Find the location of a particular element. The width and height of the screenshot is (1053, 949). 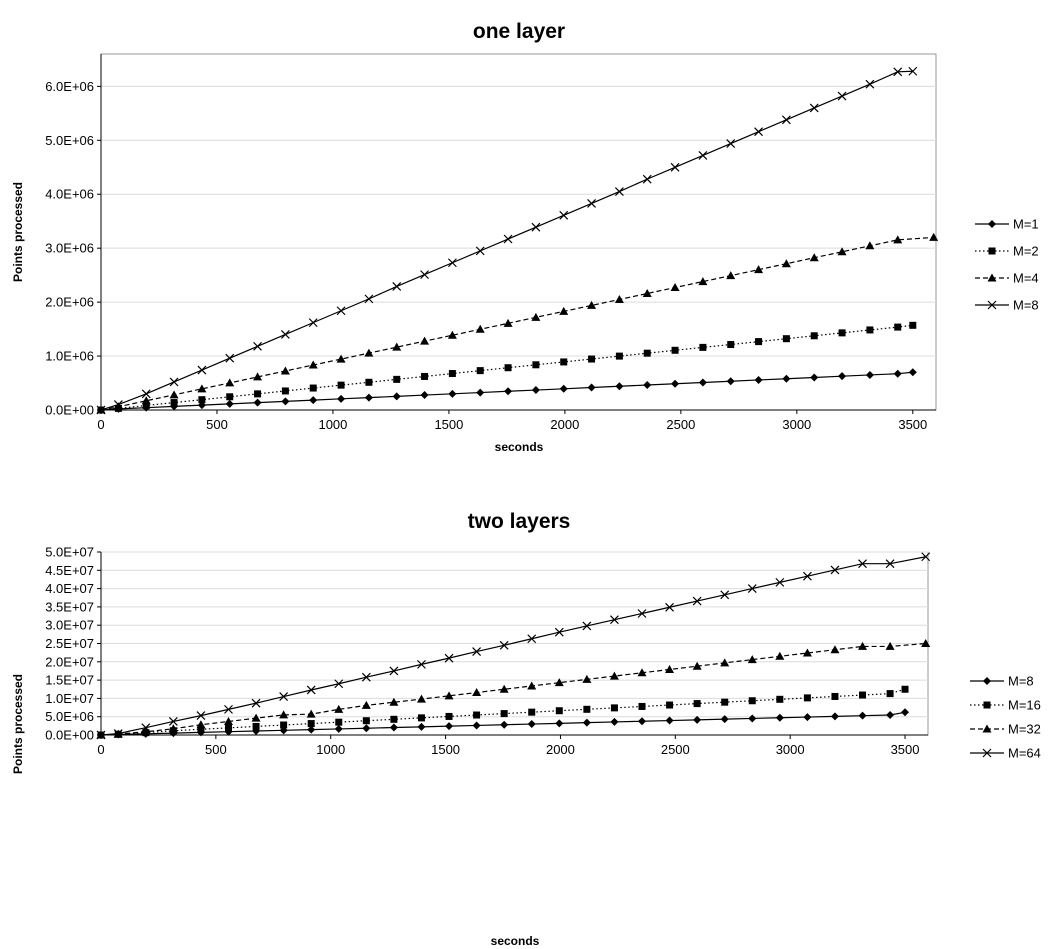

y-tick-label: 2.5E+07 is located at coordinates (69, 643).